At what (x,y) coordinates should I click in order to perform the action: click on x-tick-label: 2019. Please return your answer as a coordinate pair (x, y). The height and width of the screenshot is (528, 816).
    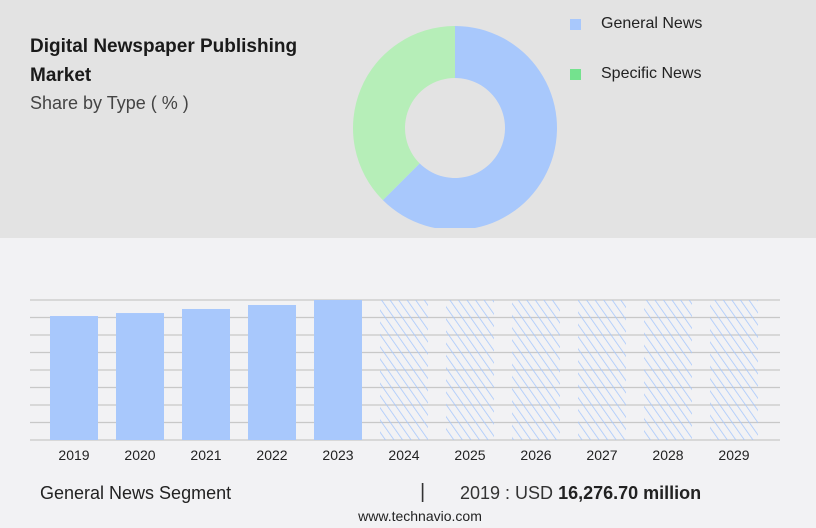
    Looking at the image, I should click on (73, 455).